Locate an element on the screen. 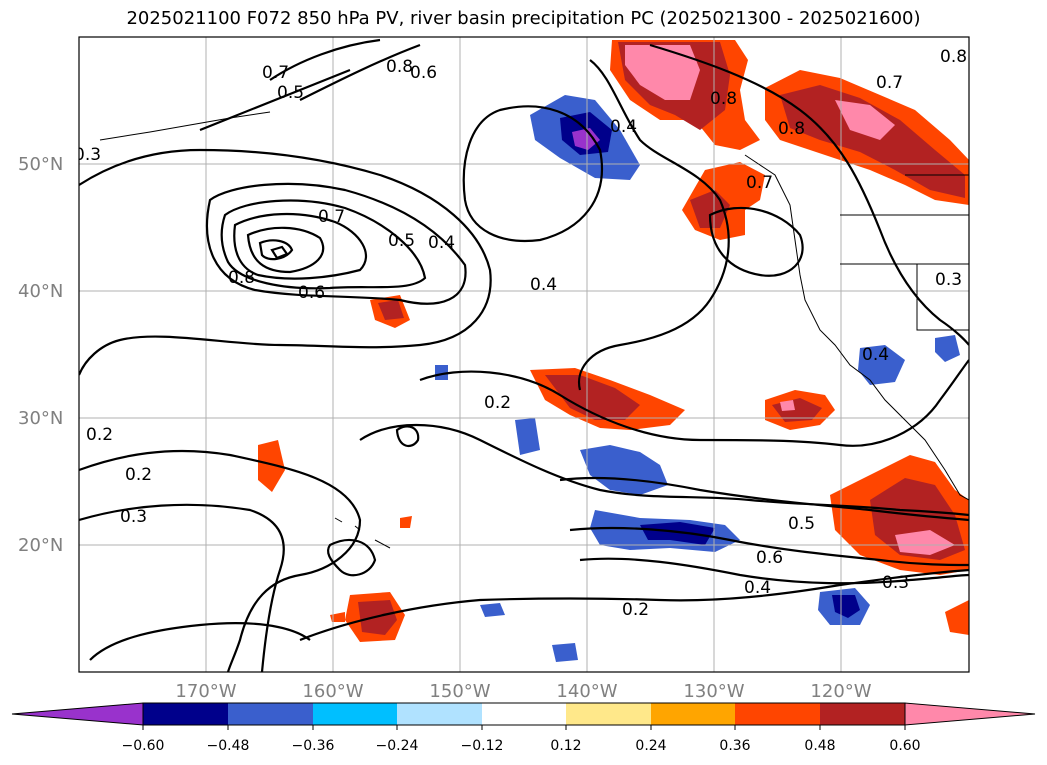 Image resolution: width=1047 pixels, height=765 pixels. lat-labels: 20°N 30°N 40°N 50°N is located at coordinates (40, 355).